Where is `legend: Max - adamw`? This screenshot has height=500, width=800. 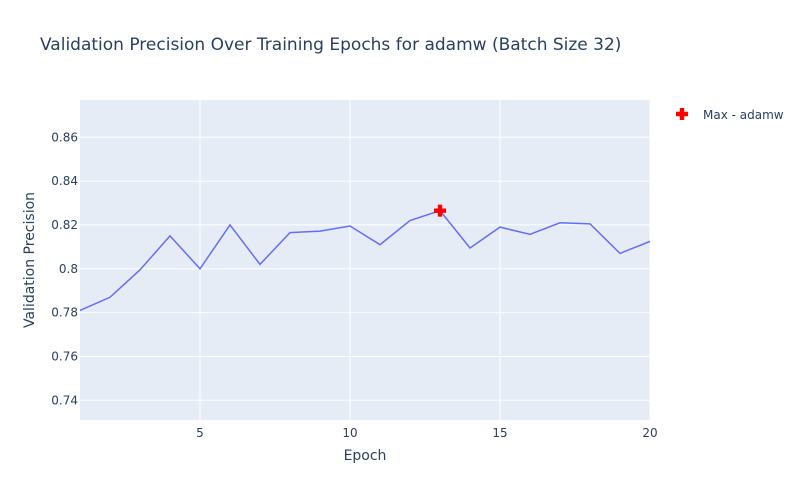 legend: Max - adamw is located at coordinates (730, 115).